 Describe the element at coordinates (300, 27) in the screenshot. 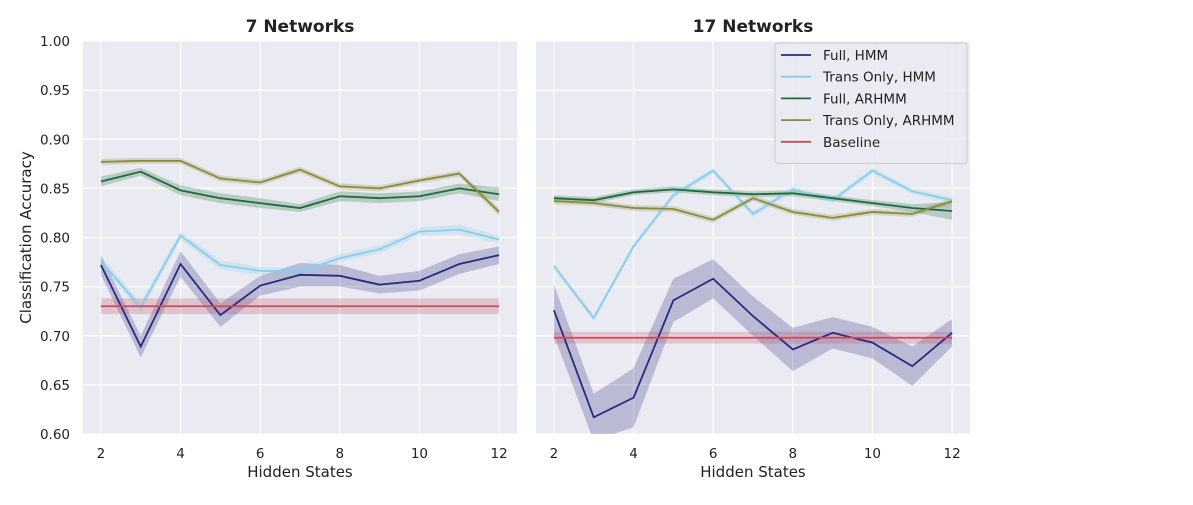

I see `chart-title: 7 Networks` at that location.